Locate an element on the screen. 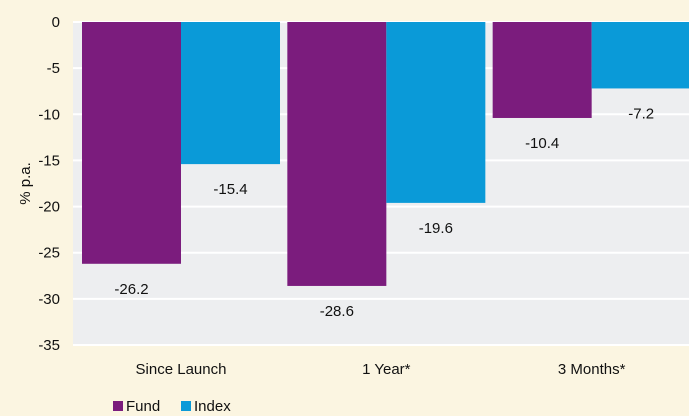  x-axis-ticks: Since Launch 1 Year* 3 Months* is located at coordinates (381, 369).